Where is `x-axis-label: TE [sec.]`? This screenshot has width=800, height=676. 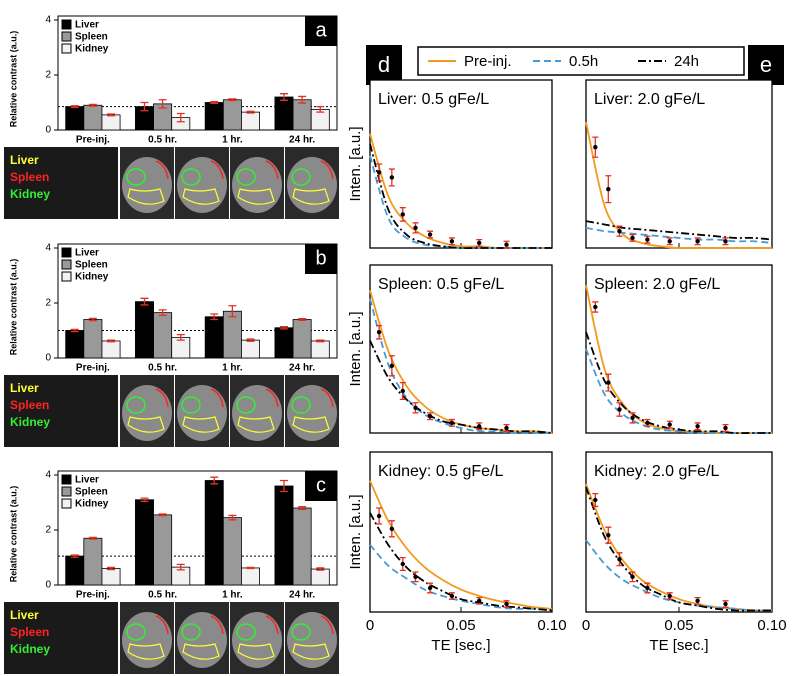
x-axis-label: TE [sec.] is located at coordinates (678, 645).